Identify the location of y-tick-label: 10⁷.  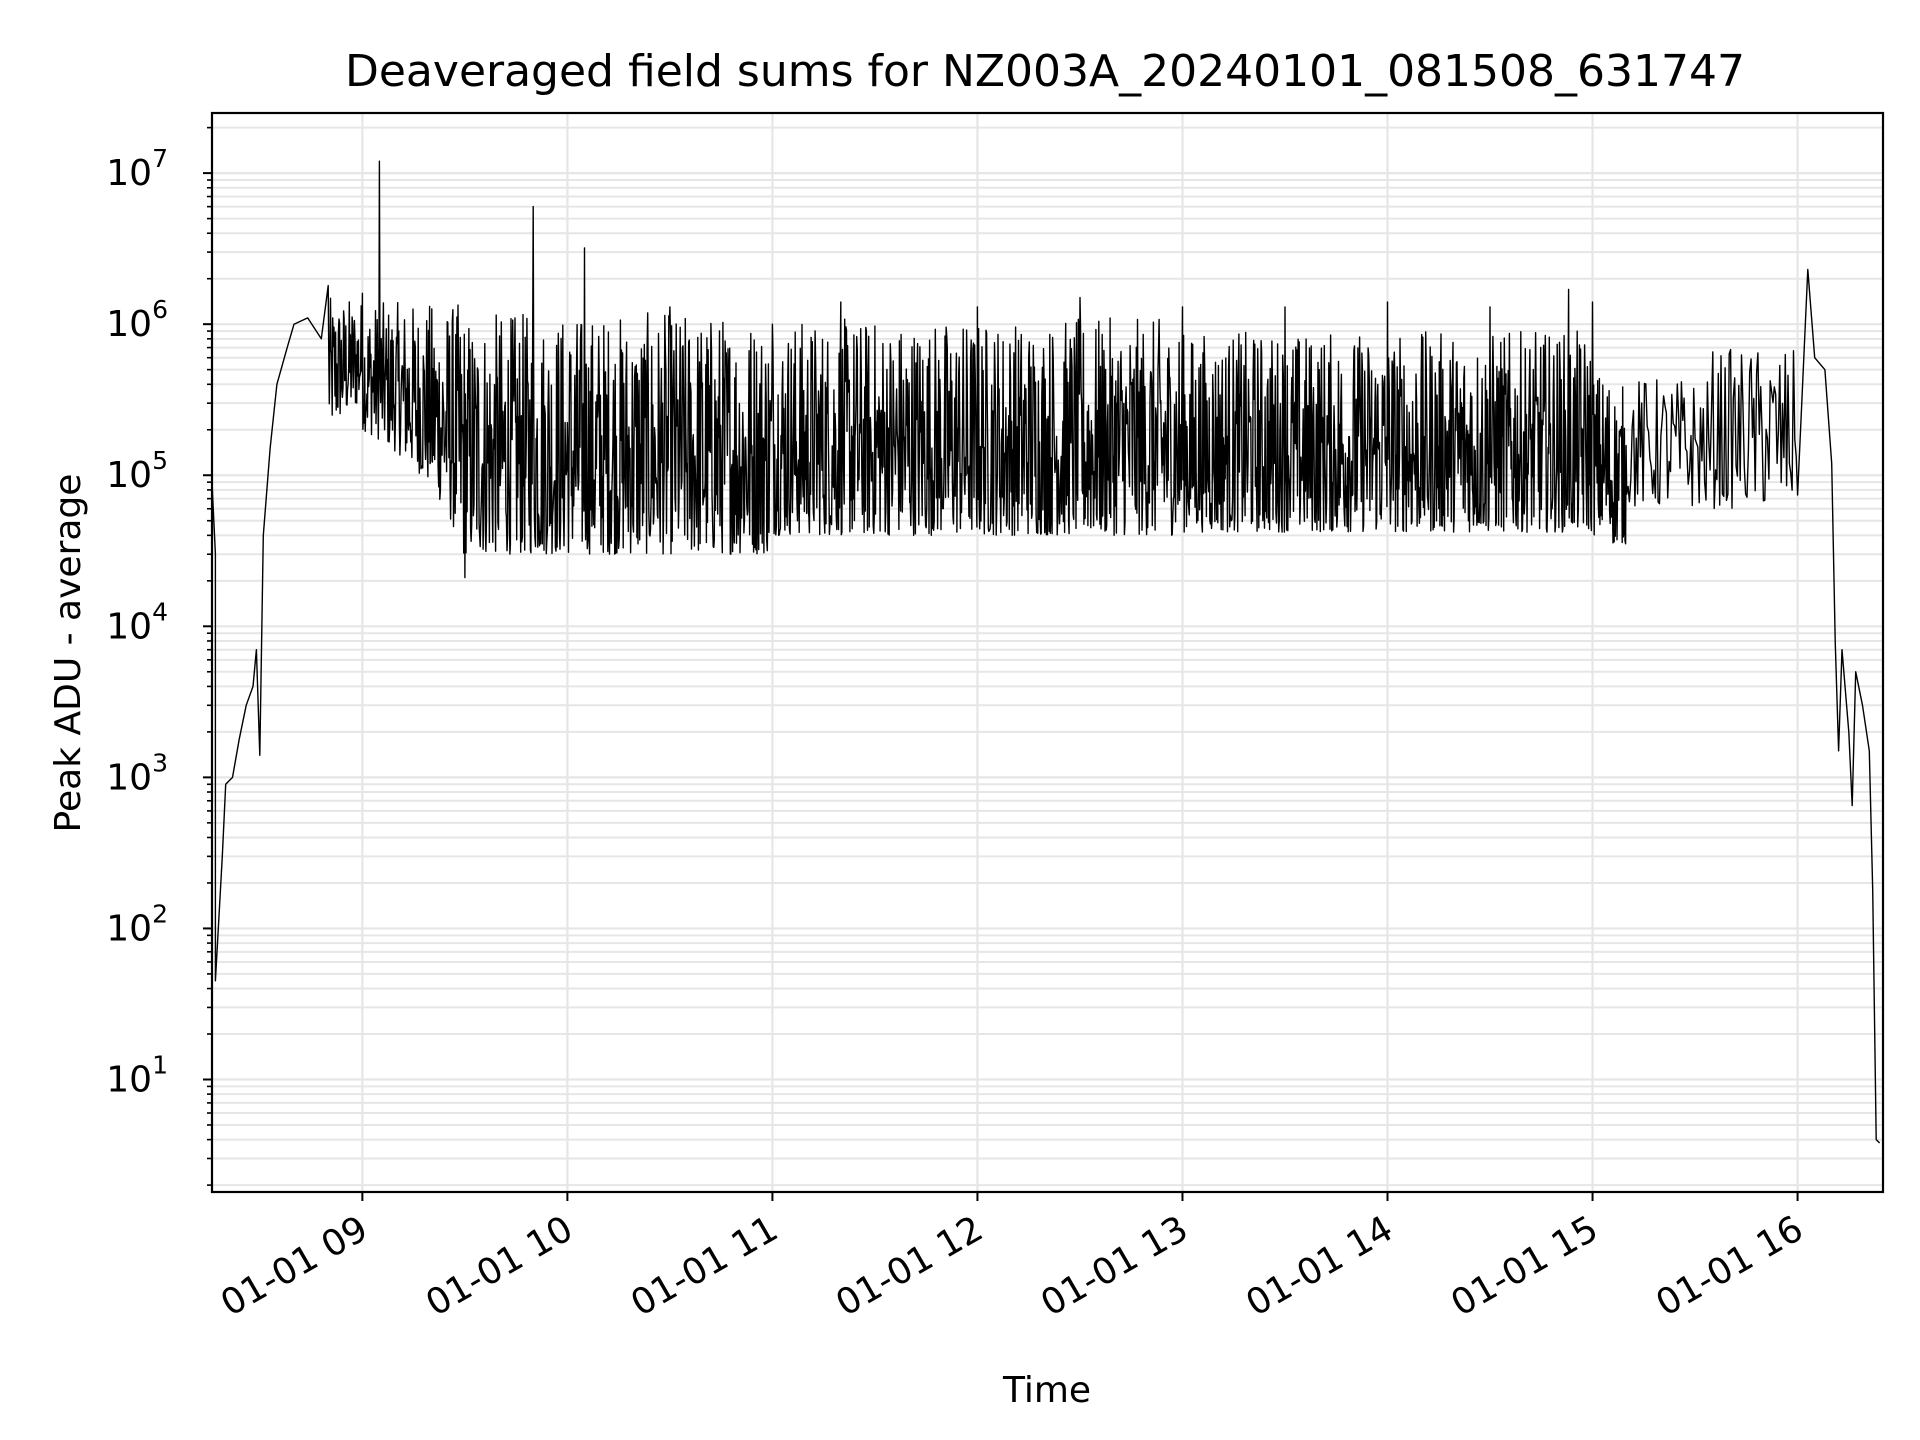
(137, 169).